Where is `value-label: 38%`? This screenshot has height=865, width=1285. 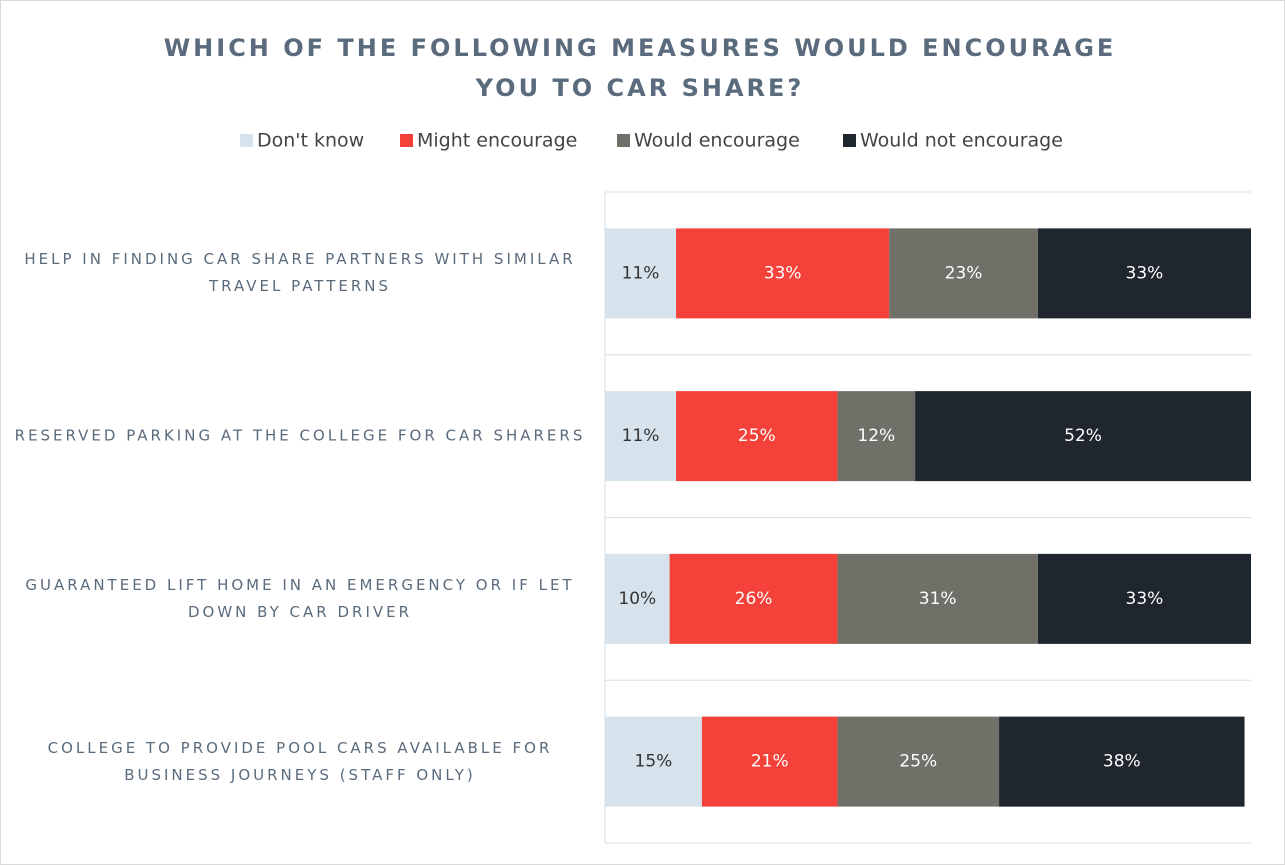 value-label: 38% is located at coordinates (1122, 762).